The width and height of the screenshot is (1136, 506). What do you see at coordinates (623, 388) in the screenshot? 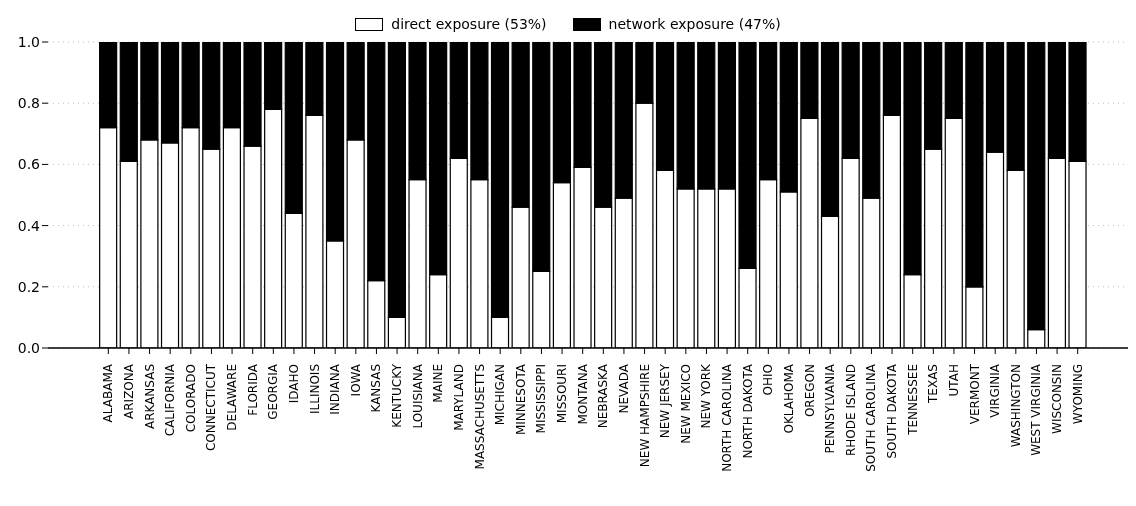
I see `x-tick-label: NEVADA` at bounding box center [623, 388].